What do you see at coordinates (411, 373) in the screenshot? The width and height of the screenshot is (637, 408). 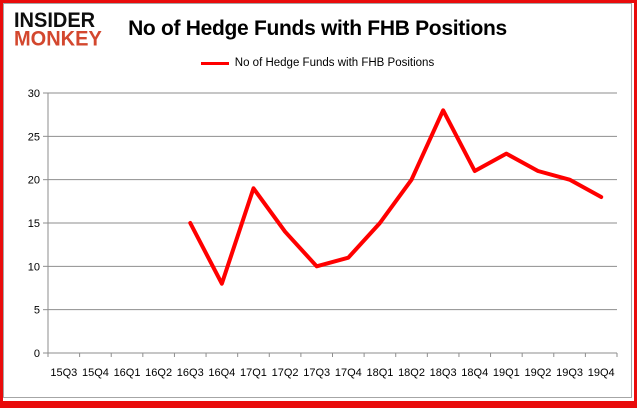 I see `x-tick-label: 18Q2` at bounding box center [411, 373].